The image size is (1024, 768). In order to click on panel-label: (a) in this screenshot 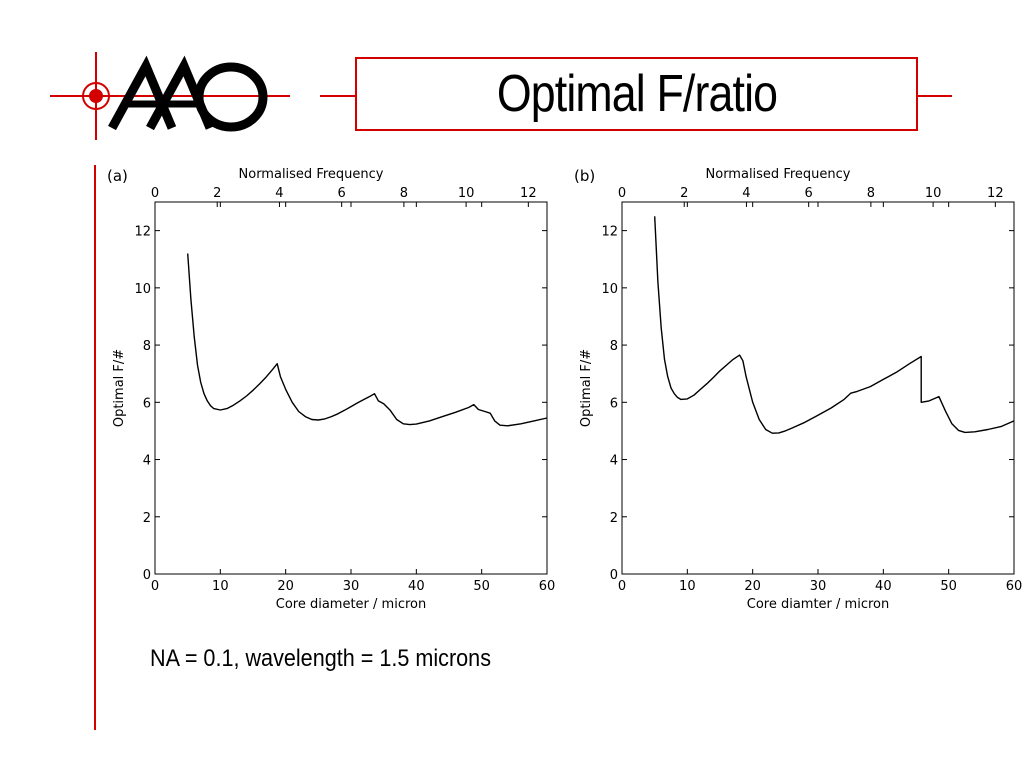, I will do `click(117, 176)`.